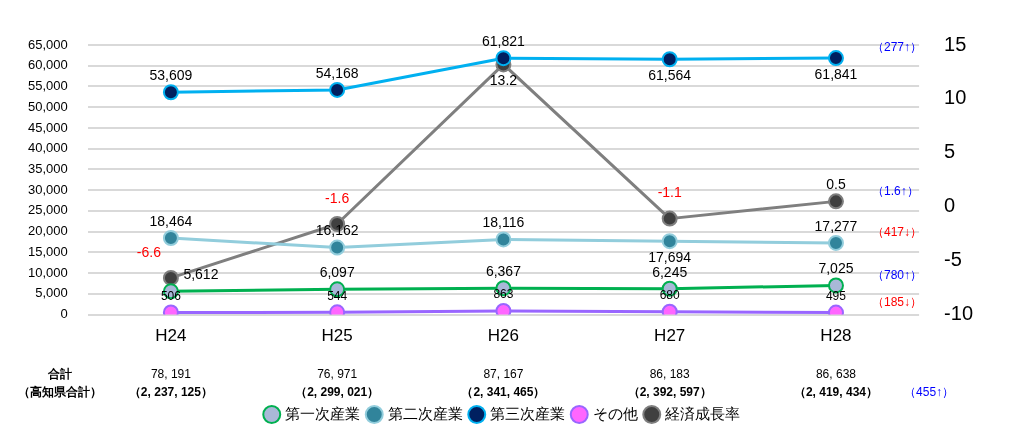 Image resolution: width=1011 pixels, height=440 pixels. I want to click on text: （455↑）, so click(929, 392).